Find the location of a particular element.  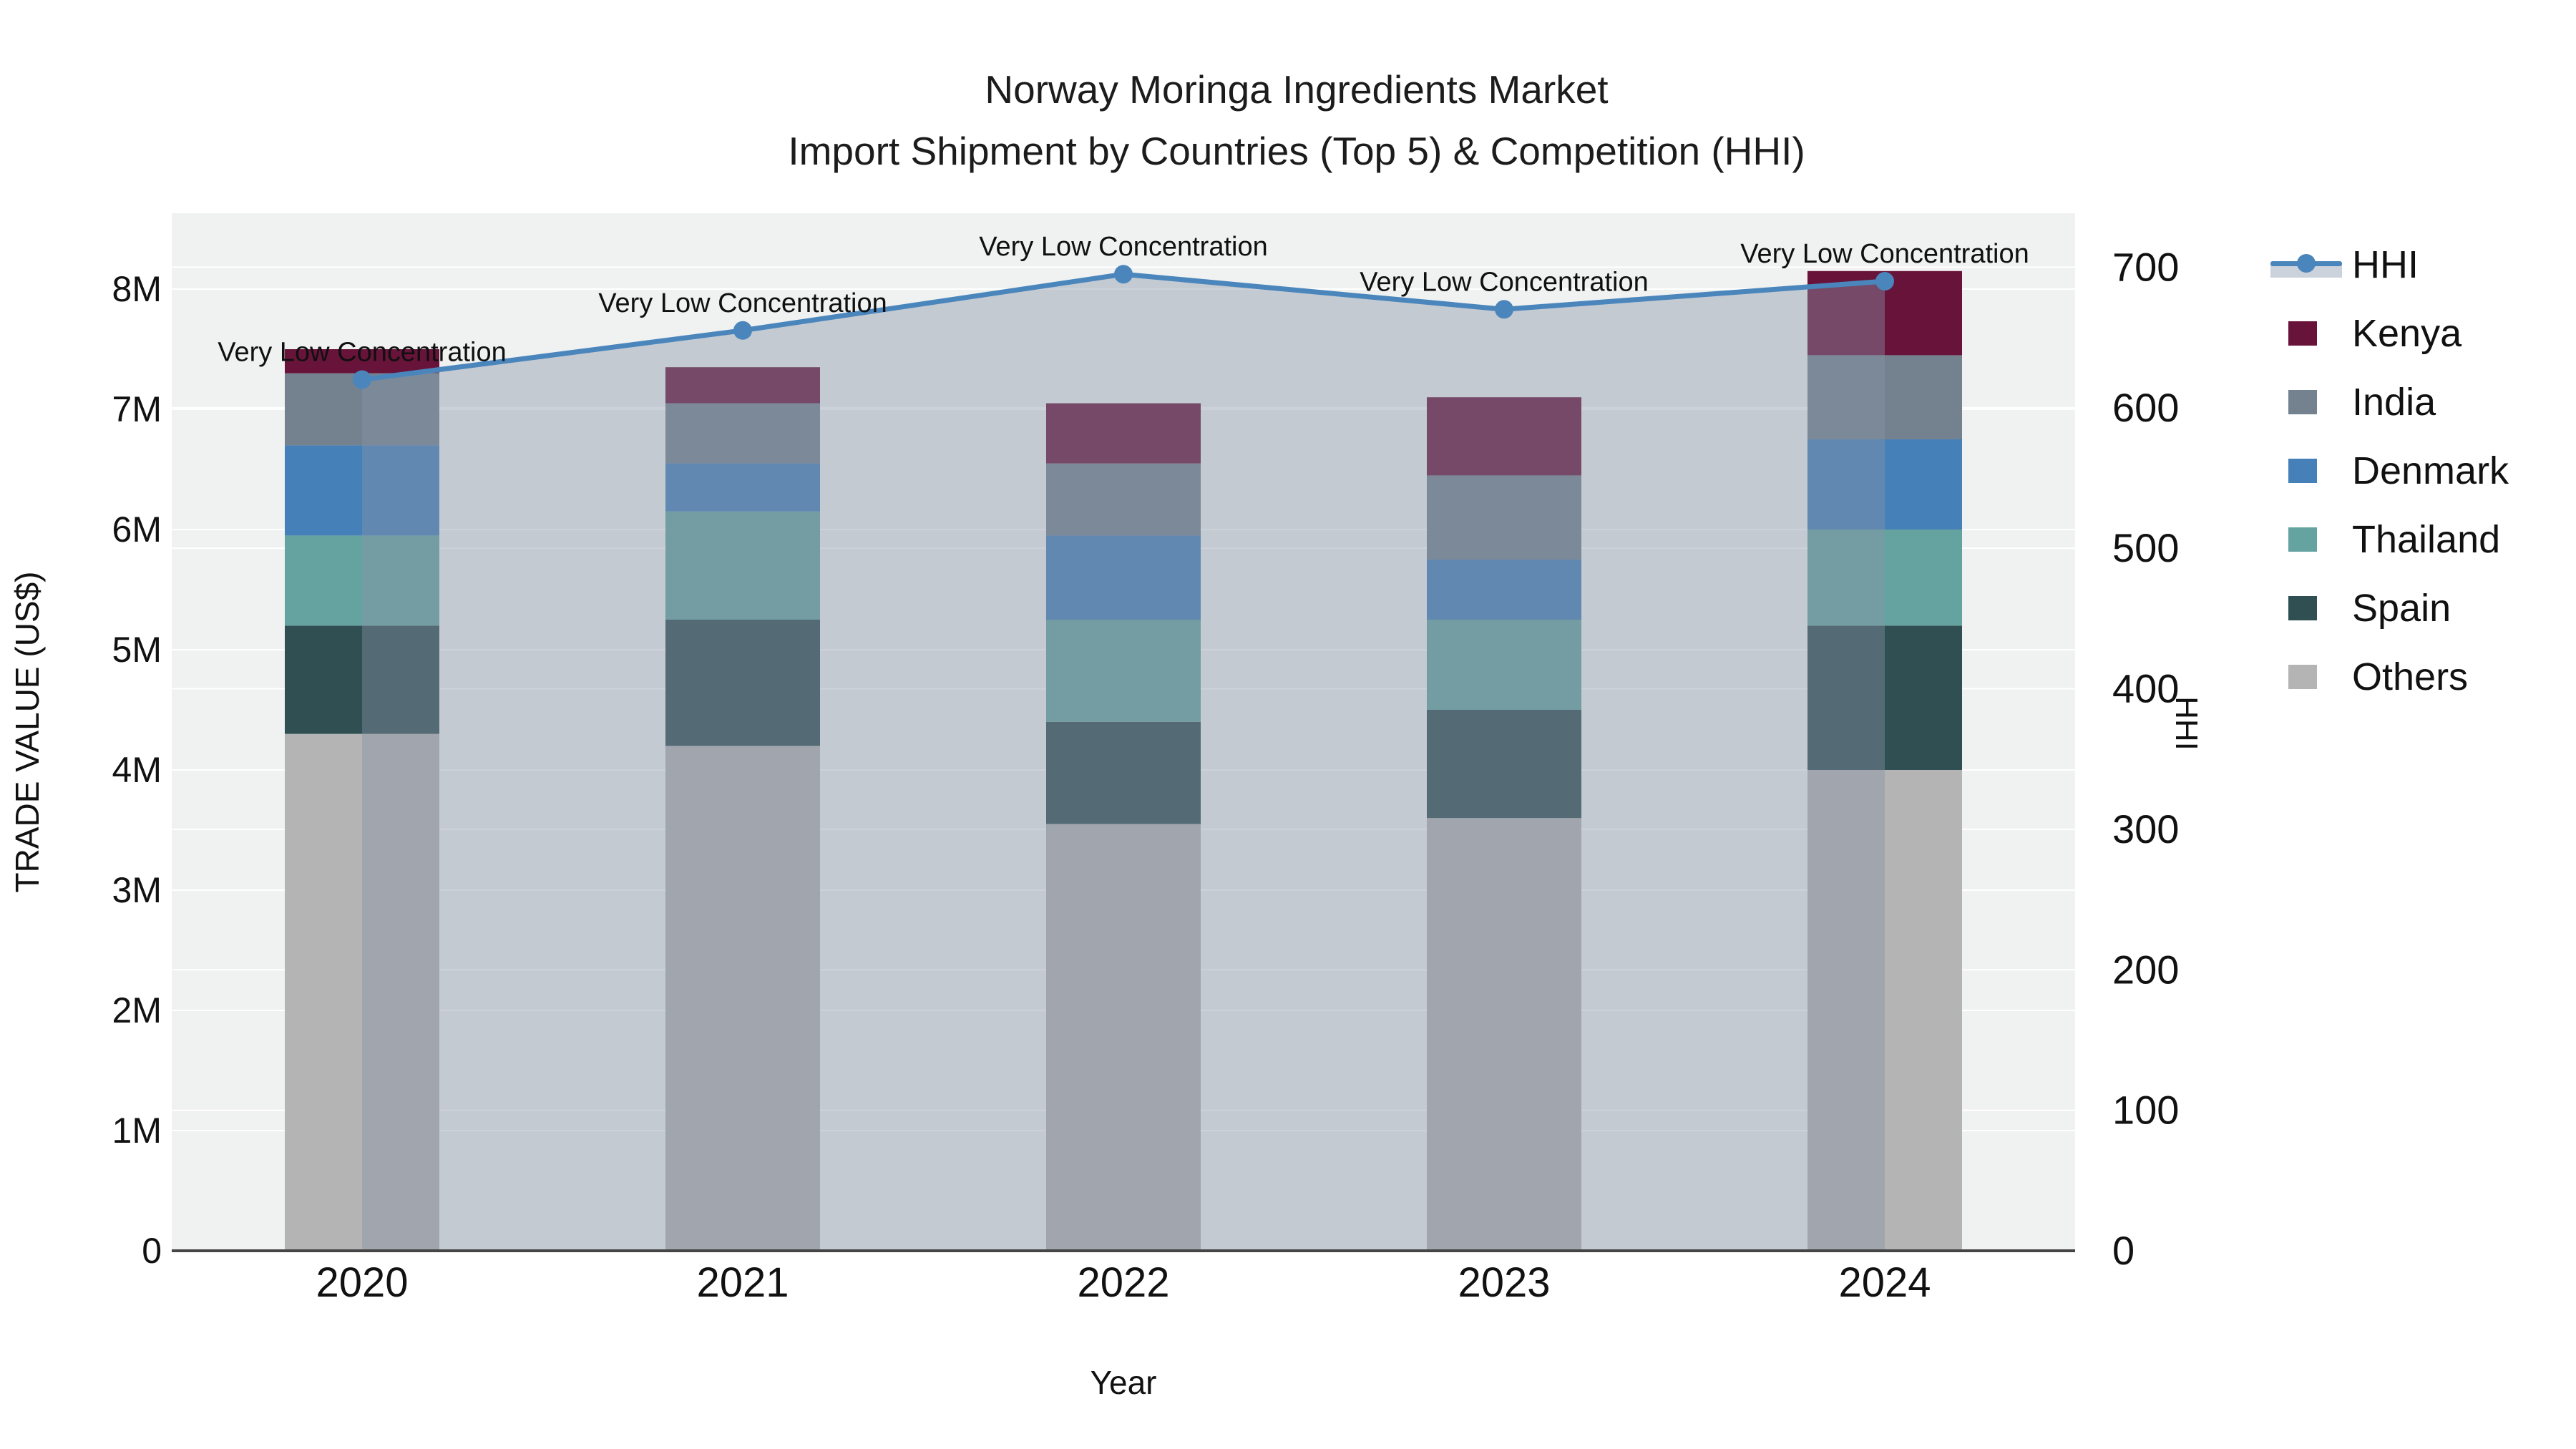

legend: HHI Kenya India Denmark Thailand Spain Others is located at coordinates (2389, 470).